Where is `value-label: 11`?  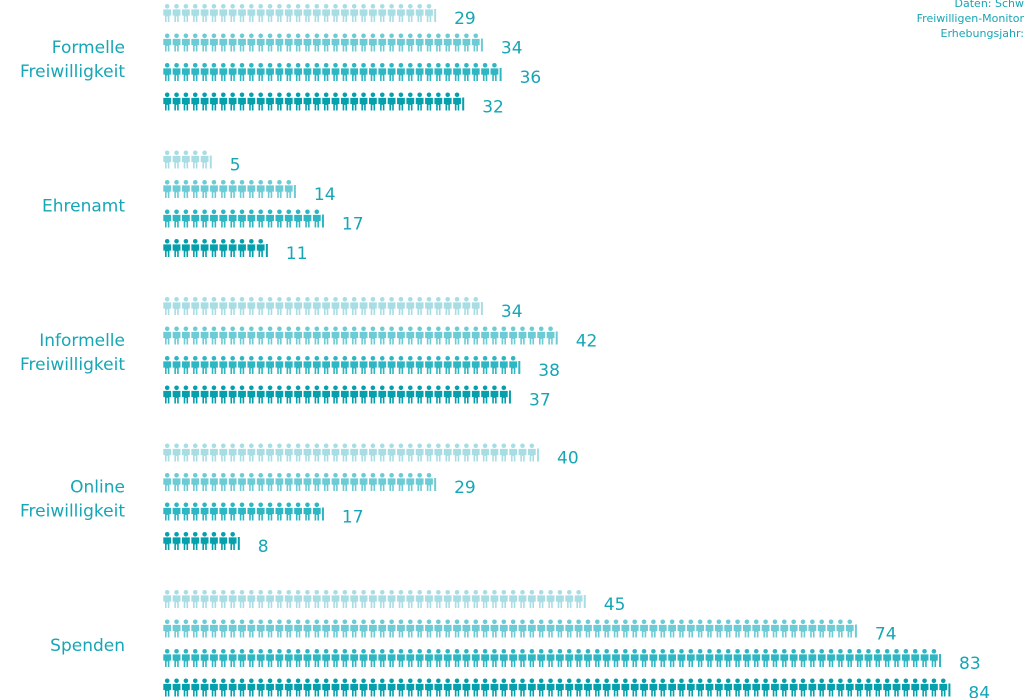
value-label: 11 is located at coordinates (297, 254).